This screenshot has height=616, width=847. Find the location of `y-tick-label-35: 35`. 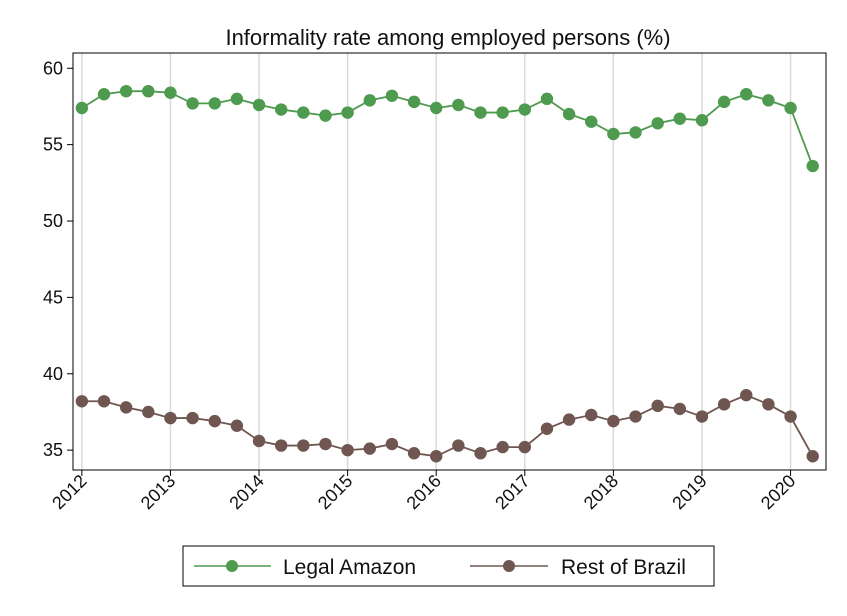

y-tick-label-35: 35 is located at coordinates (53, 450).